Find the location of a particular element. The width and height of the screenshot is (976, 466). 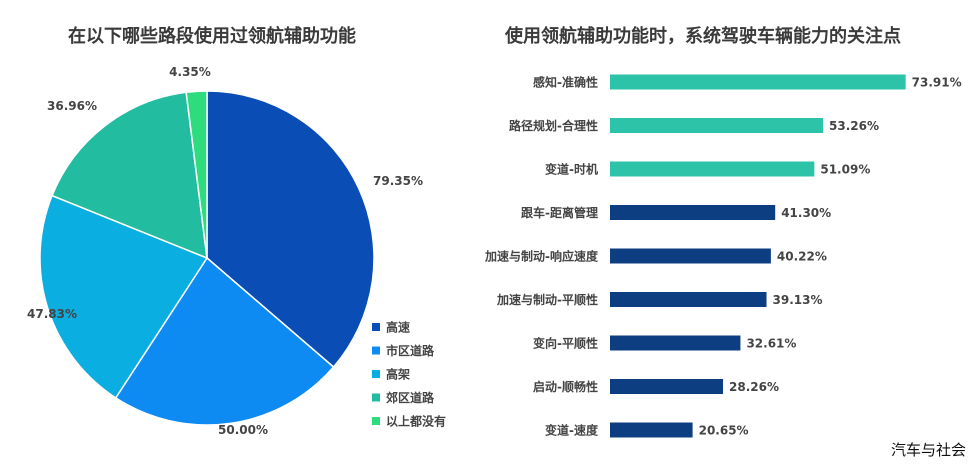

bar-category-label: 变道-速度 is located at coordinates (572, 430).